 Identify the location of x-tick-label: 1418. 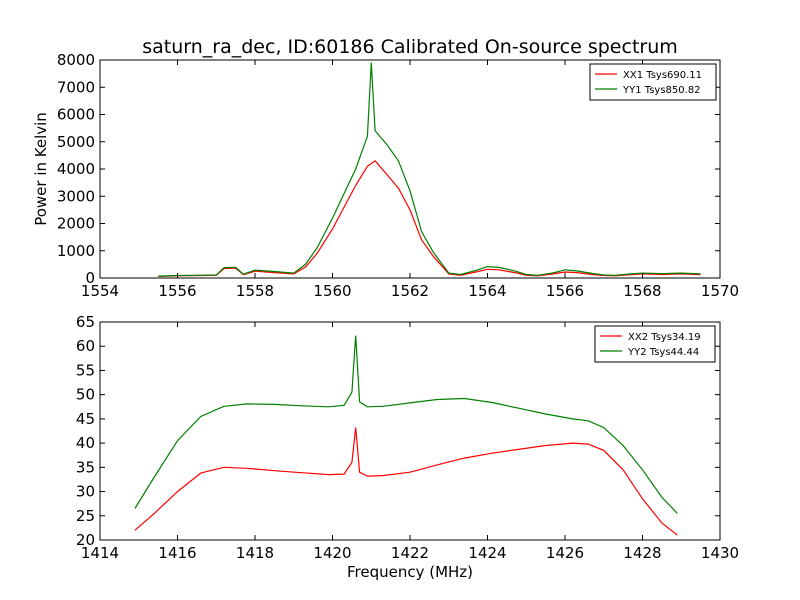
(255, 553).